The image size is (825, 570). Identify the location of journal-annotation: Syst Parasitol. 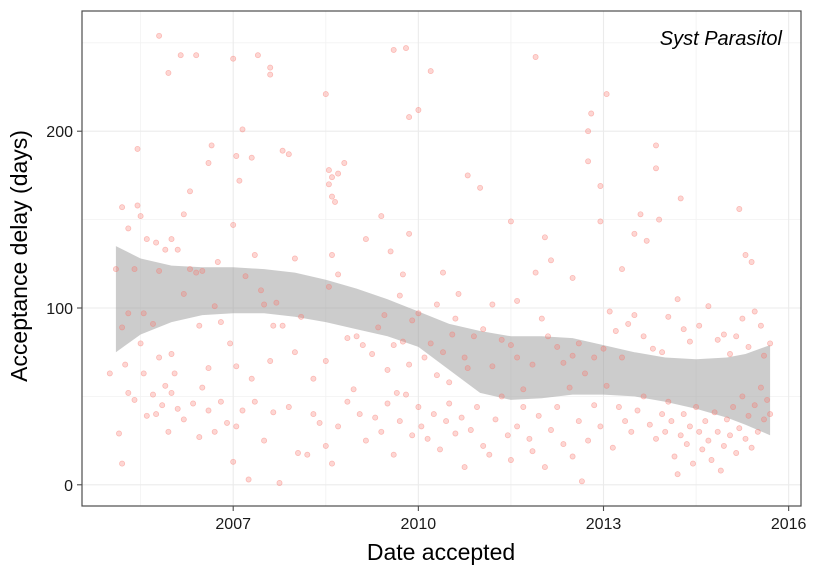
(721, 39).